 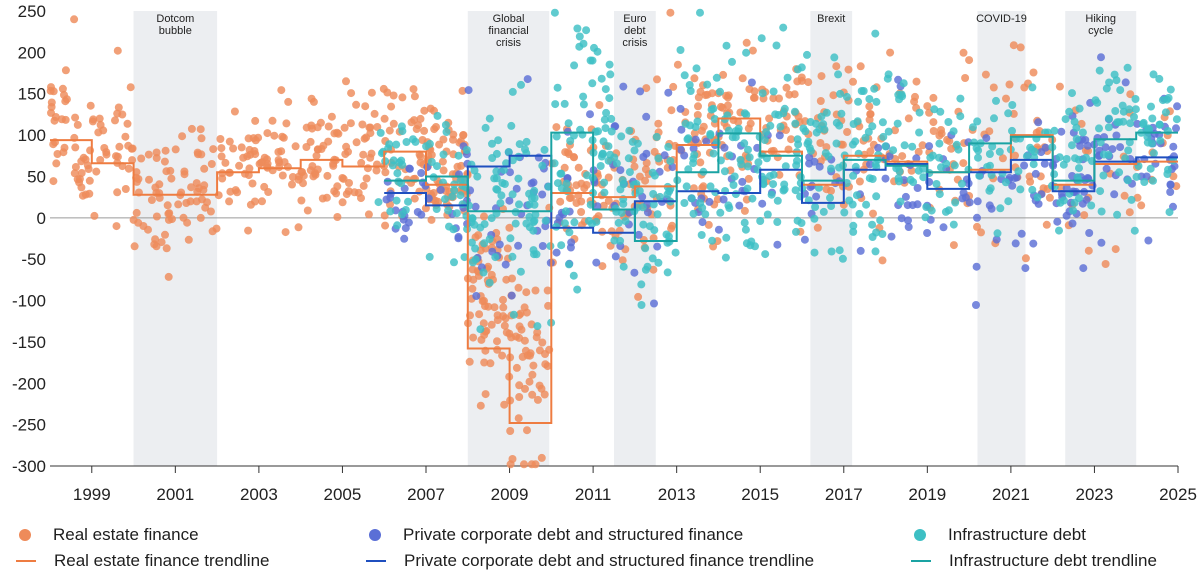 What do you see at coordinates (32, 135) in the screenshot?
I see `y-tick-label: 100` at bounding box center [32, 135].